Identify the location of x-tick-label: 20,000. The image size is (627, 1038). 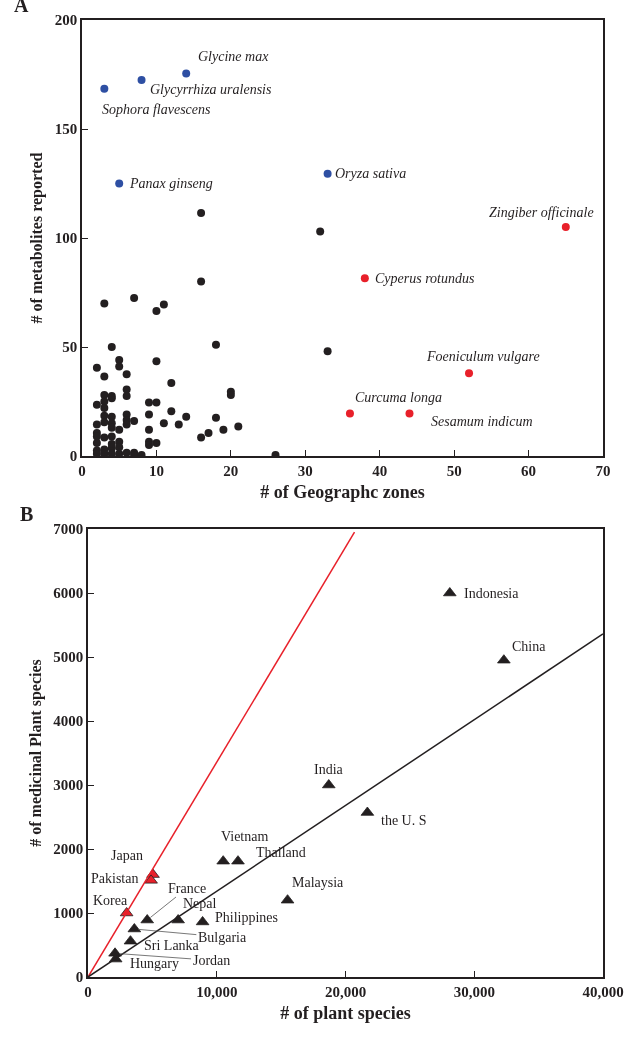
(345, 991).